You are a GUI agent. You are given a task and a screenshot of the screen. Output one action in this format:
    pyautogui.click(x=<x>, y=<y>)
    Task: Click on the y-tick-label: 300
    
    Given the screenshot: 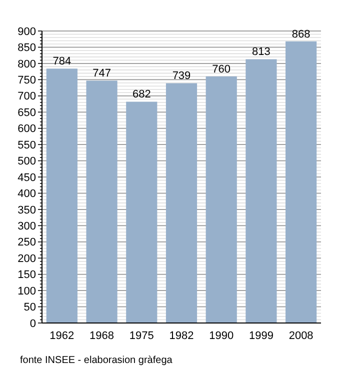 What is the action you would take?
    pyautogui.click(x=27, y=226)
    